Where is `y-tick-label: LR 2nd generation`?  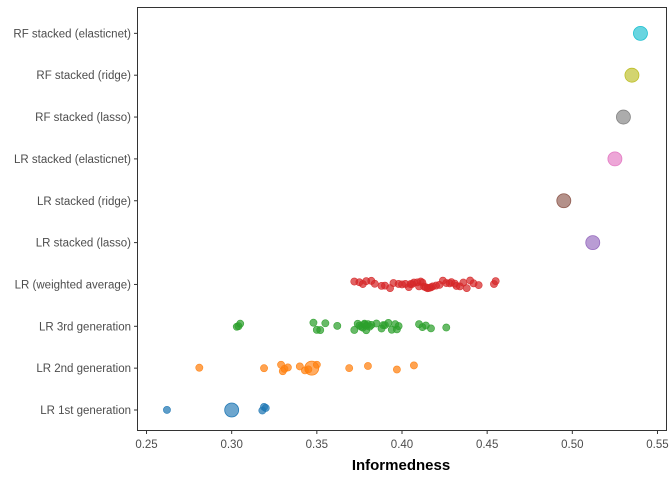
y-tick-label: LR 2nd generation is located at coordinates (83, 369).